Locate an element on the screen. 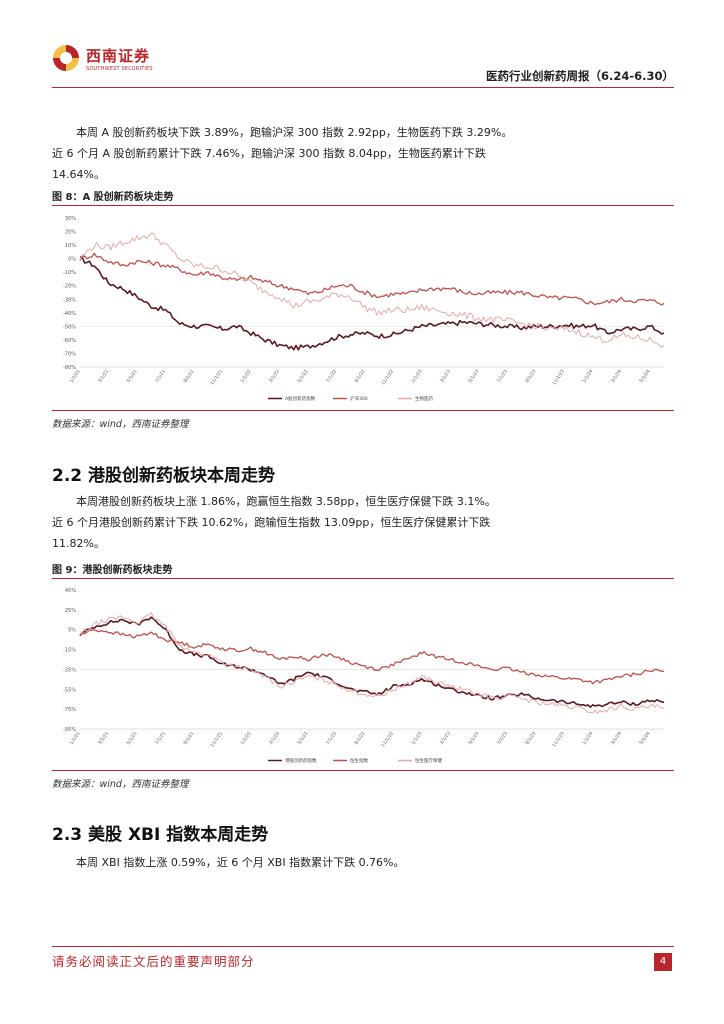  legend-label: 恒生医疗保健 is located at coordinates (428, 760).